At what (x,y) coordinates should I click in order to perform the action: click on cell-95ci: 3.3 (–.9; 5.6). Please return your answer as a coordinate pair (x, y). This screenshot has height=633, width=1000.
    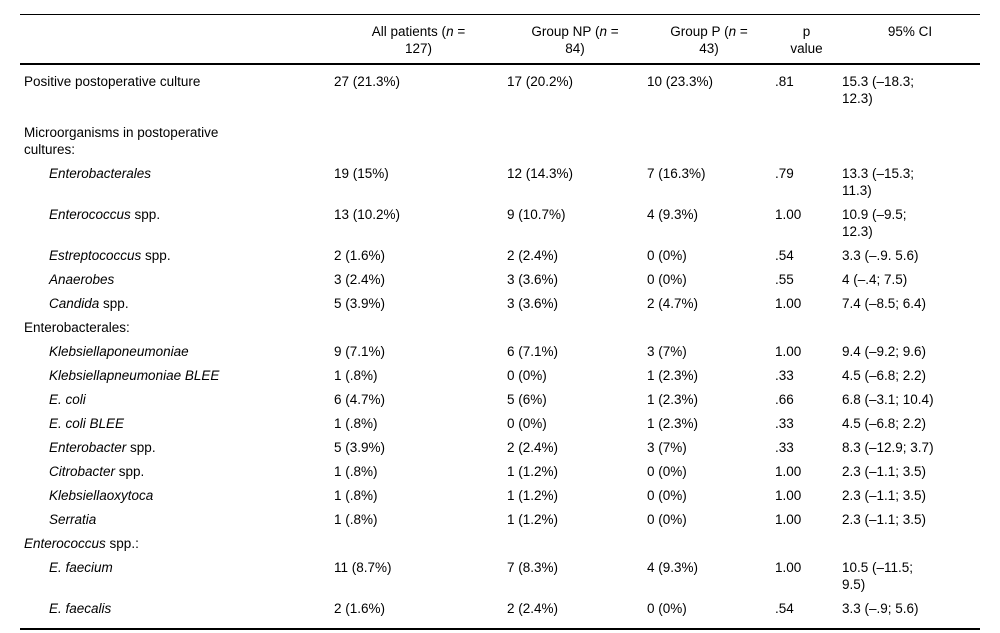
    Looking at the image, I should click on (880, 608).